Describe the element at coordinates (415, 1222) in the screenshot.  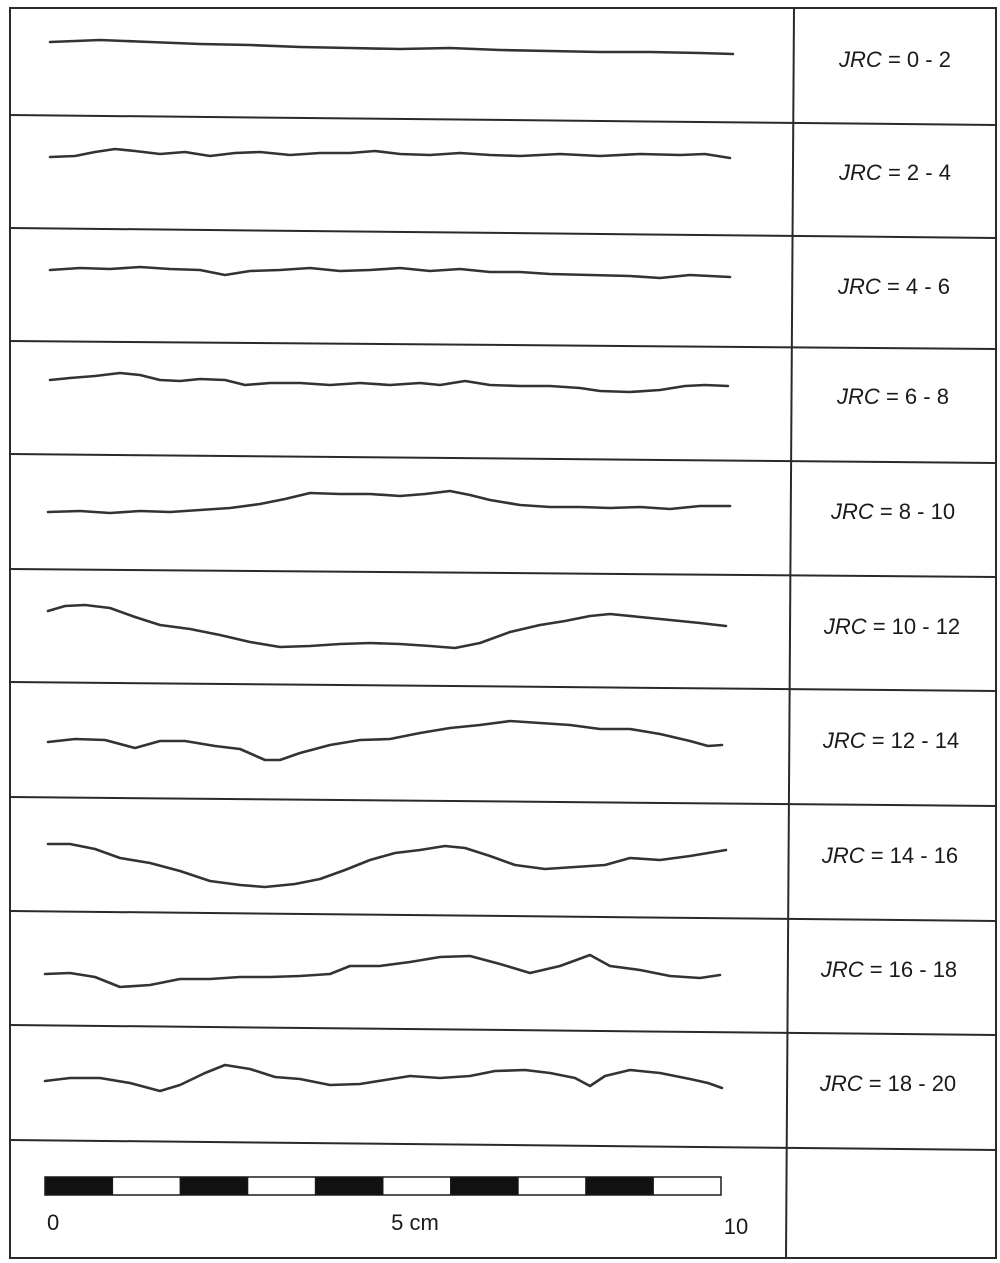
I see `scale-label-mid: 5 cm` at that location.